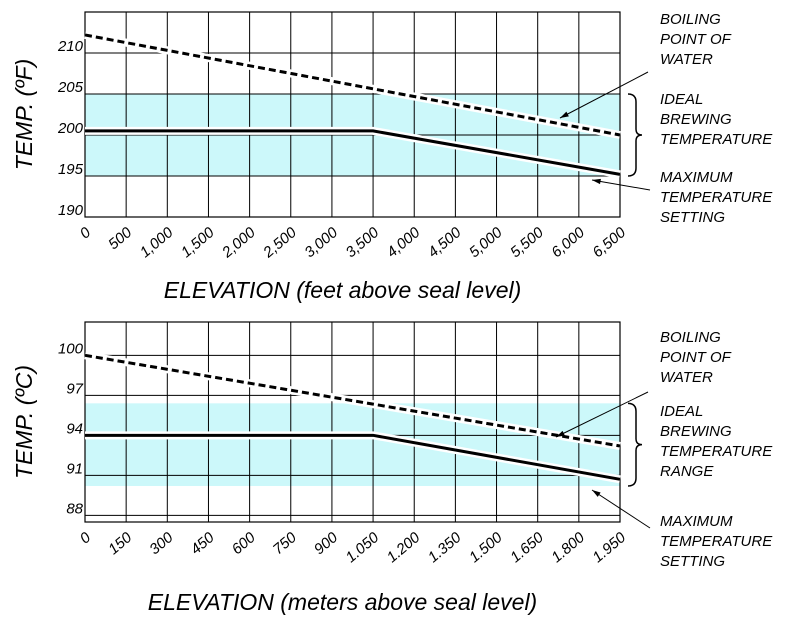 This screenshot has height=619, width=805. I want to click on x-tick-label: 150, so click(120, 544).